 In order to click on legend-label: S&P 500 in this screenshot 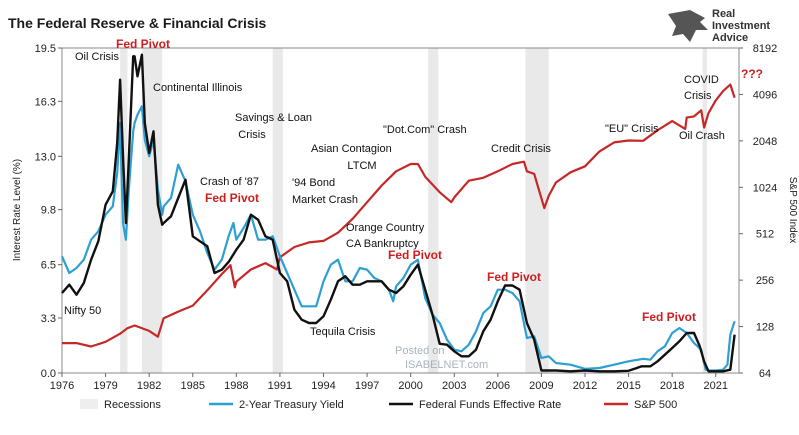, I will do `click(655, 405)`.